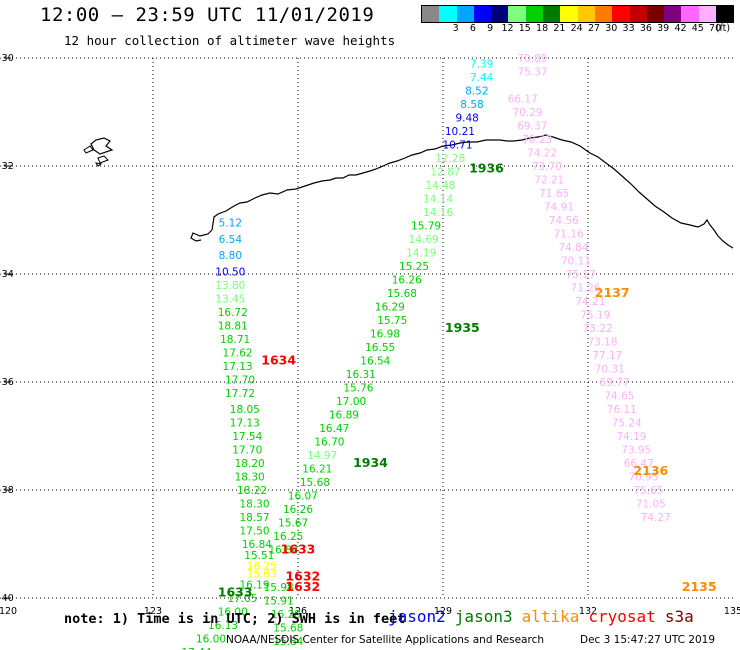  What do you see at coordinates (486, 168) in the screenshot?
I see `pass-time-label: 1936` at bounding box center [486, 168].